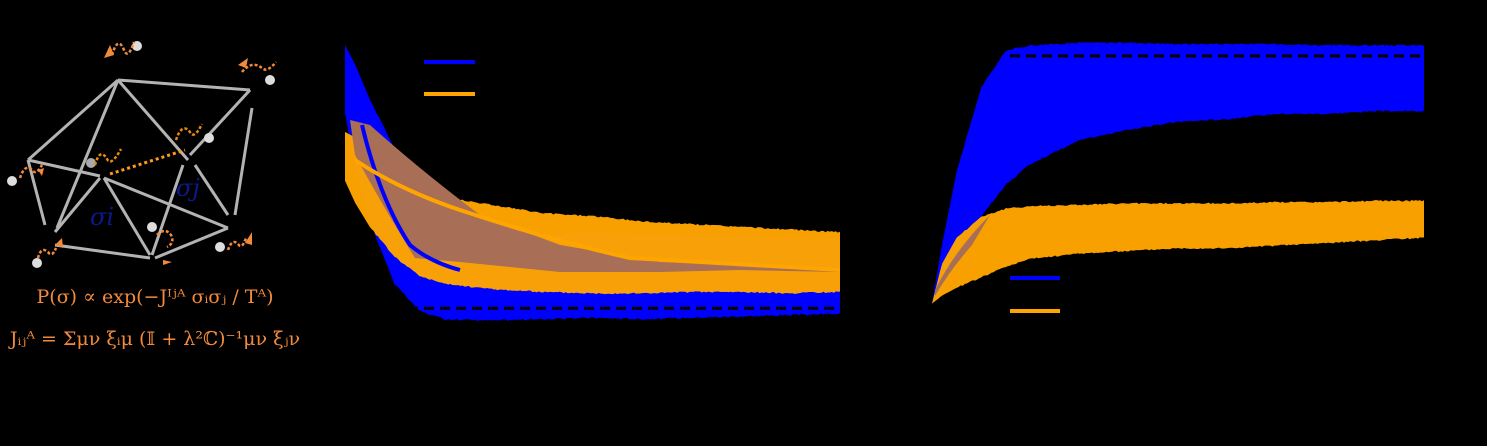 This screenshot has width=1487, height=446. I want to click on orange-trajectory-line, so click(597, 215).